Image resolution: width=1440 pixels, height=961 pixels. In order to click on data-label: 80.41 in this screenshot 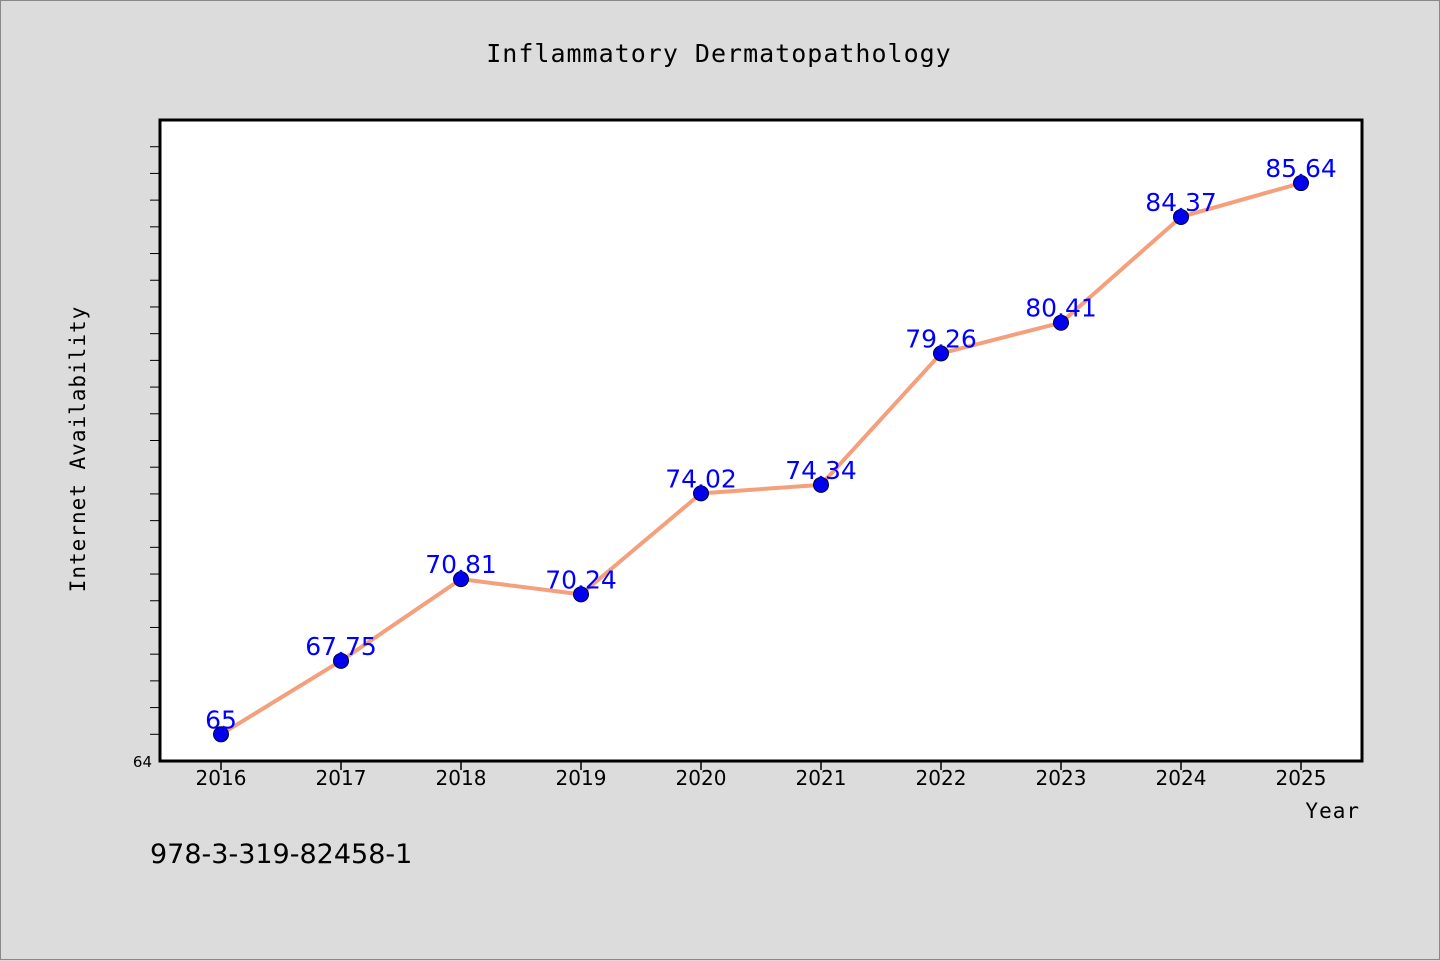, I will do `click(1061, 308)`.